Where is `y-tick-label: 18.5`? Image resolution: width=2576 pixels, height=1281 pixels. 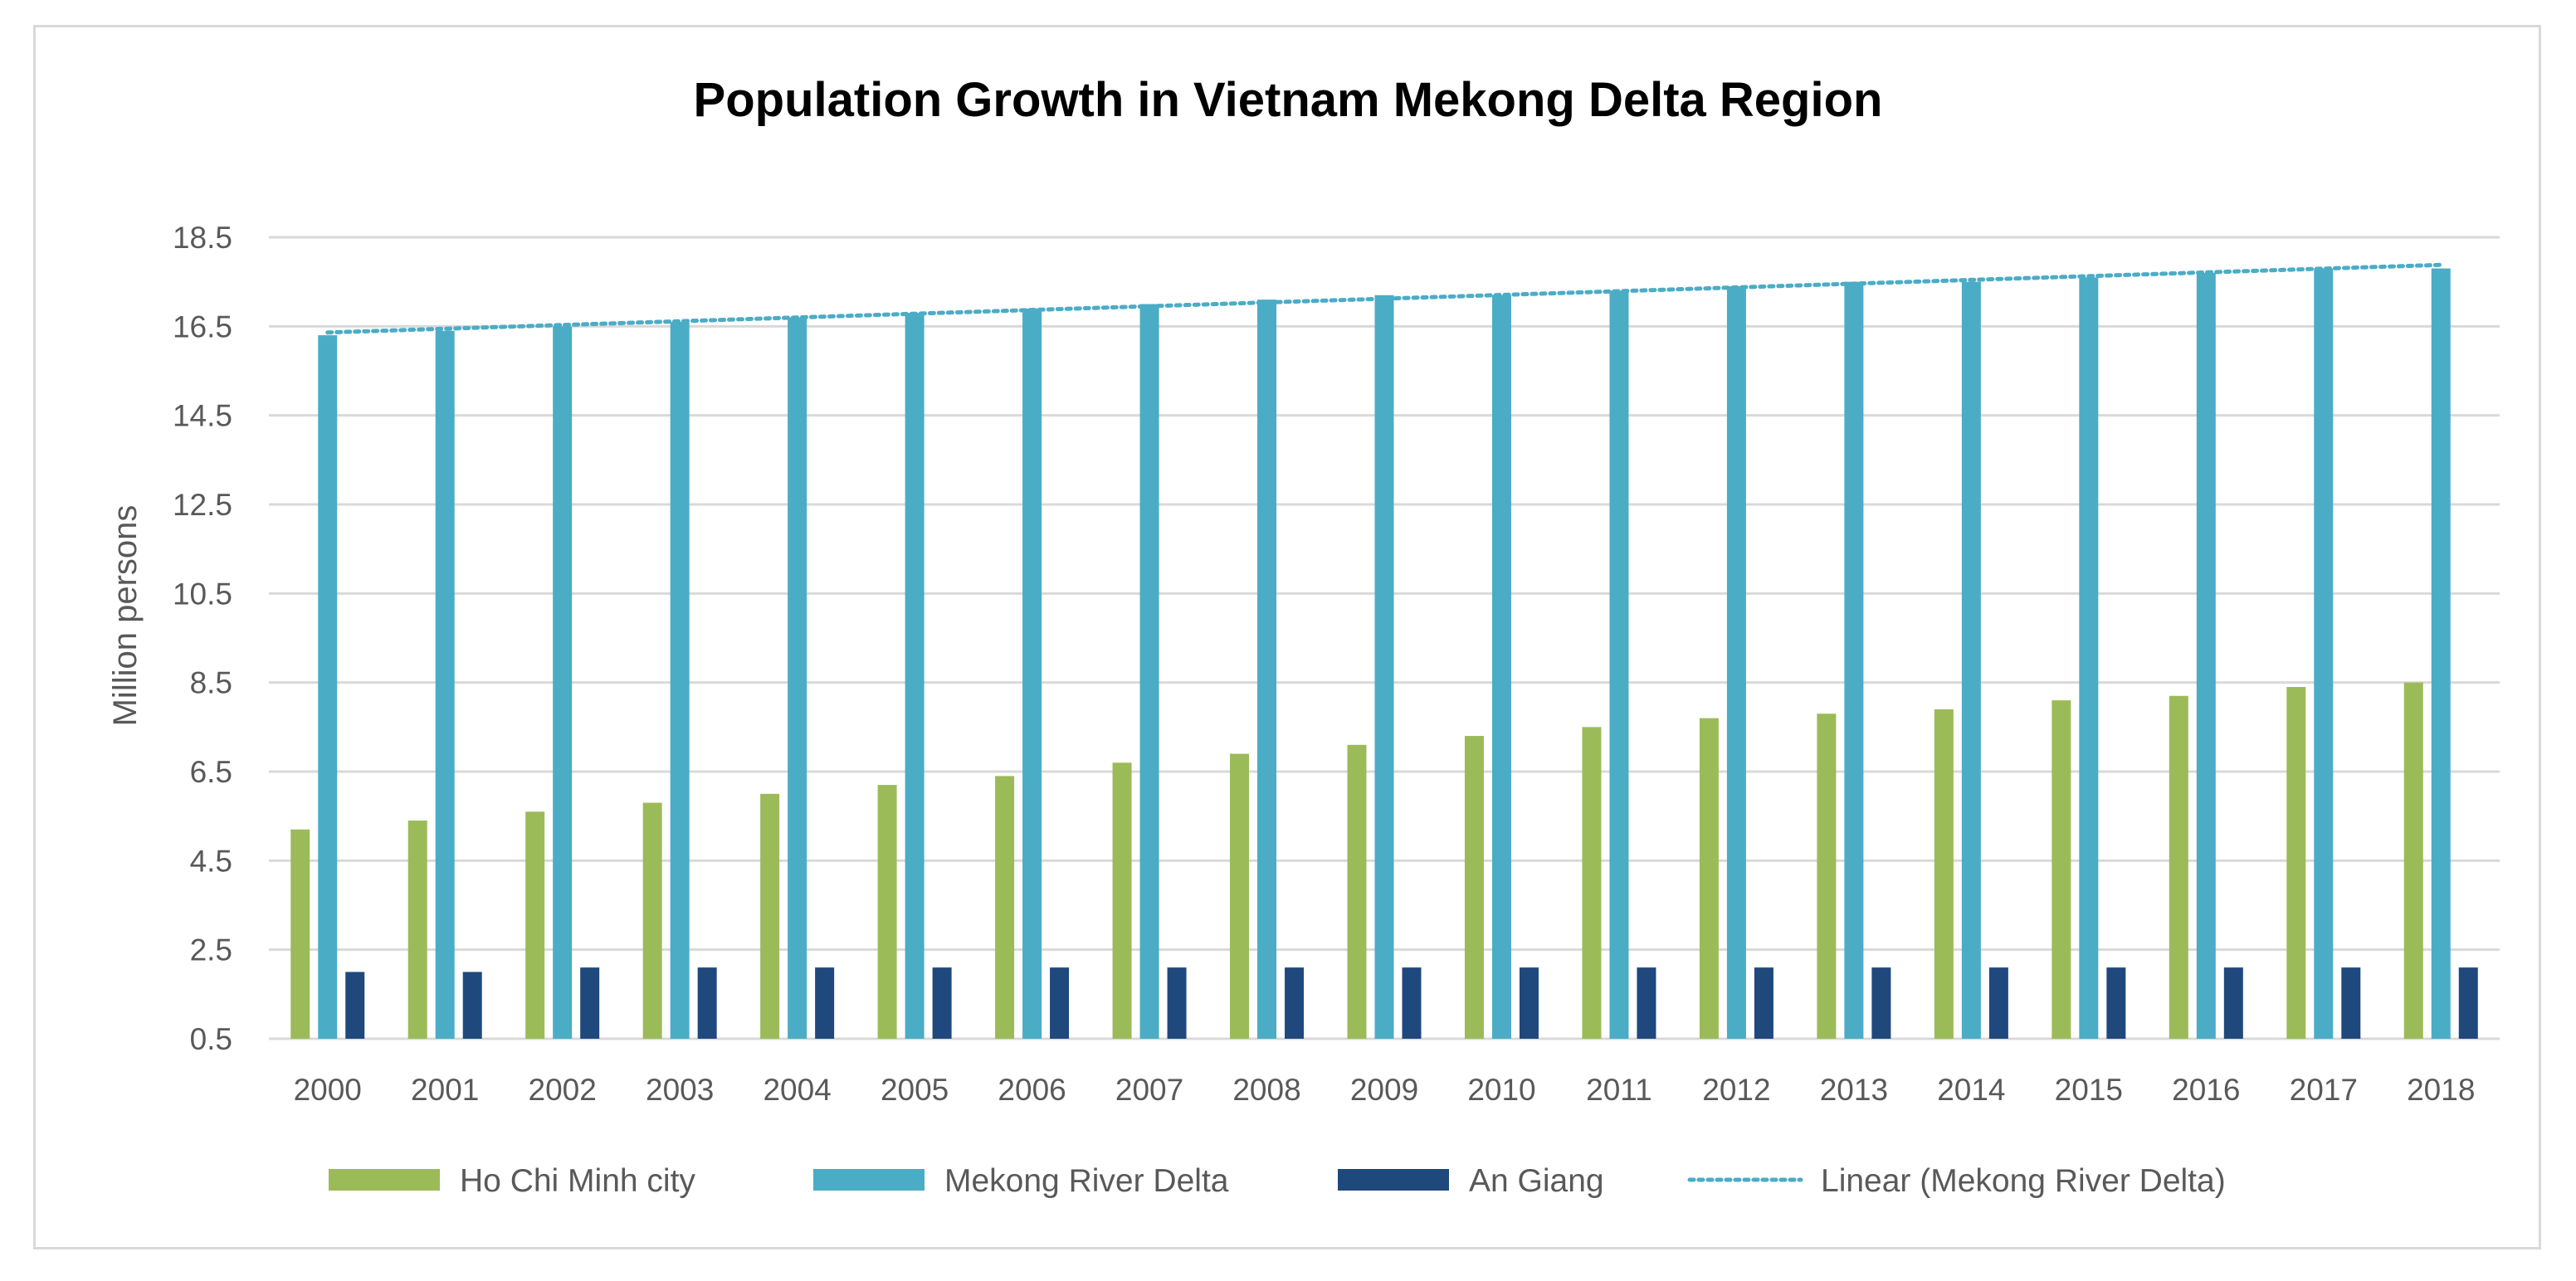
y-tick-label: 18.5 is located at coordinates (203, 238).